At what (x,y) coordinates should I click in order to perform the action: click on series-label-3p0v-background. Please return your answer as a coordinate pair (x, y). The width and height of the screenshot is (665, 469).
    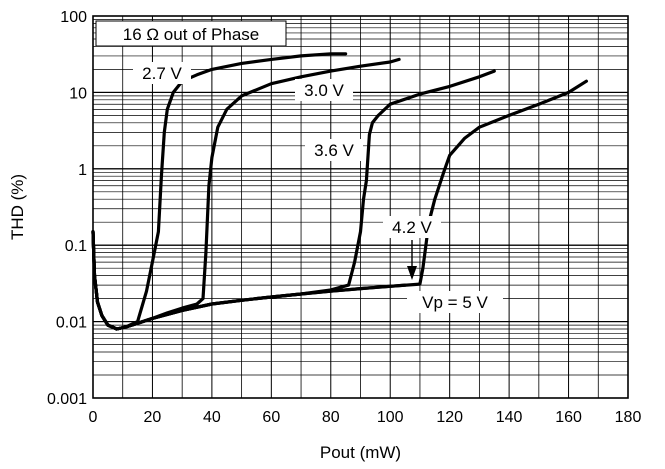
    Looking at the image, I should click on (324, 90).